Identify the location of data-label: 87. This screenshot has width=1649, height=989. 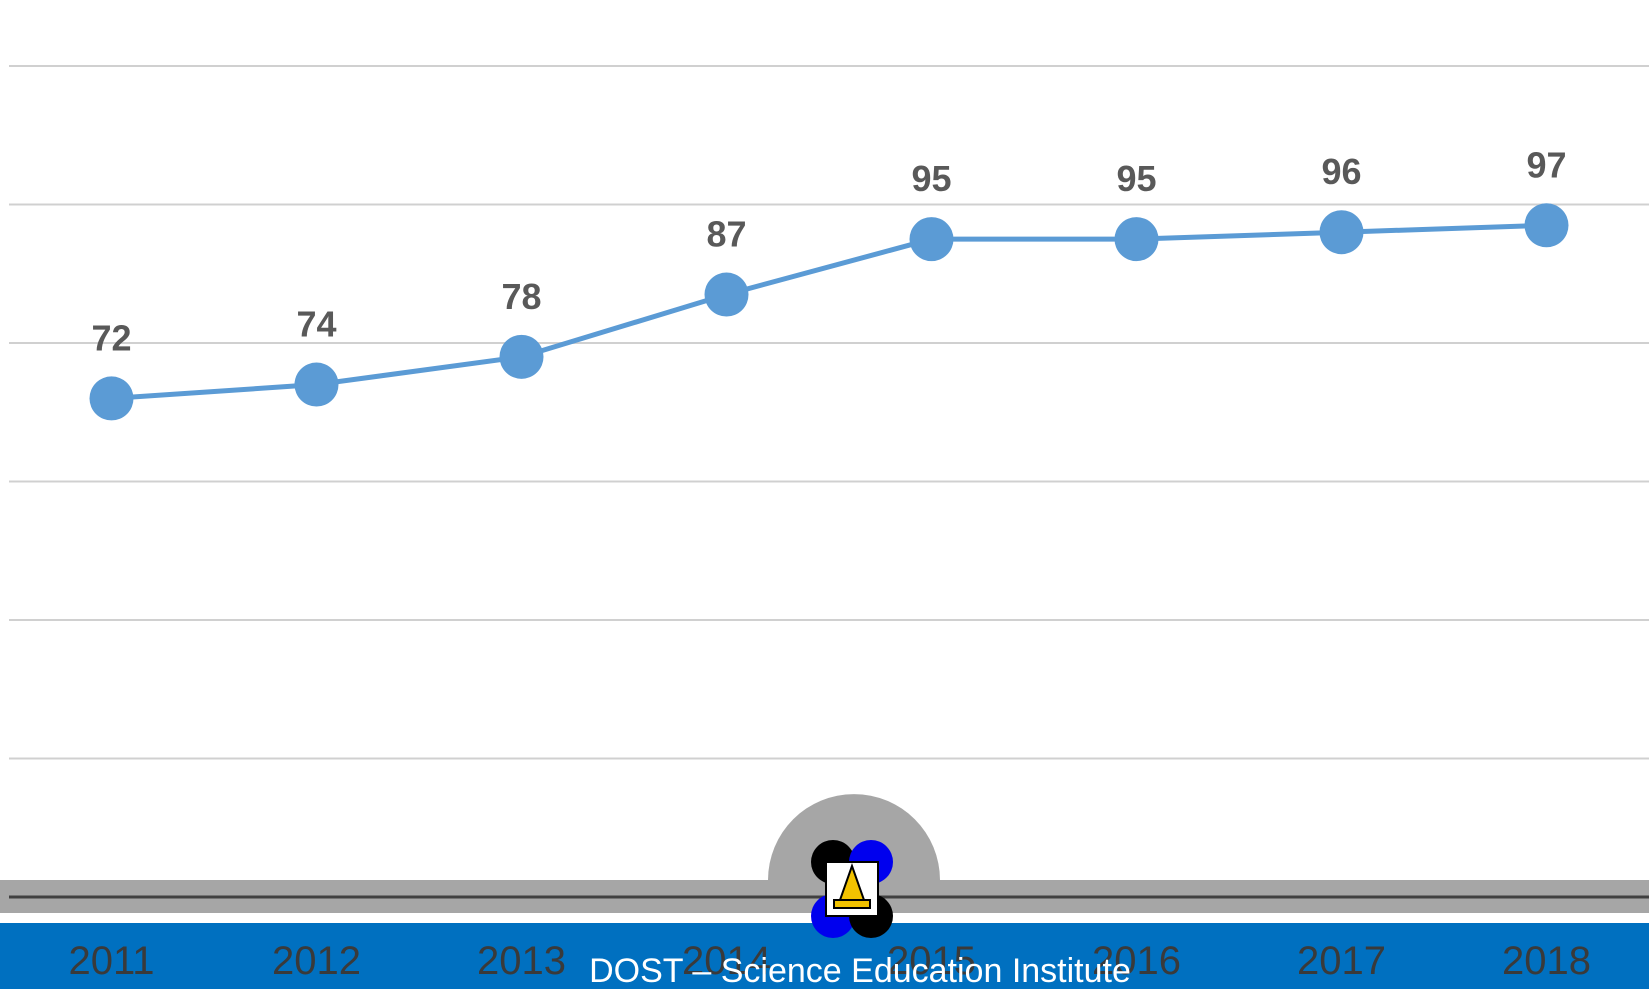
(726, 234).